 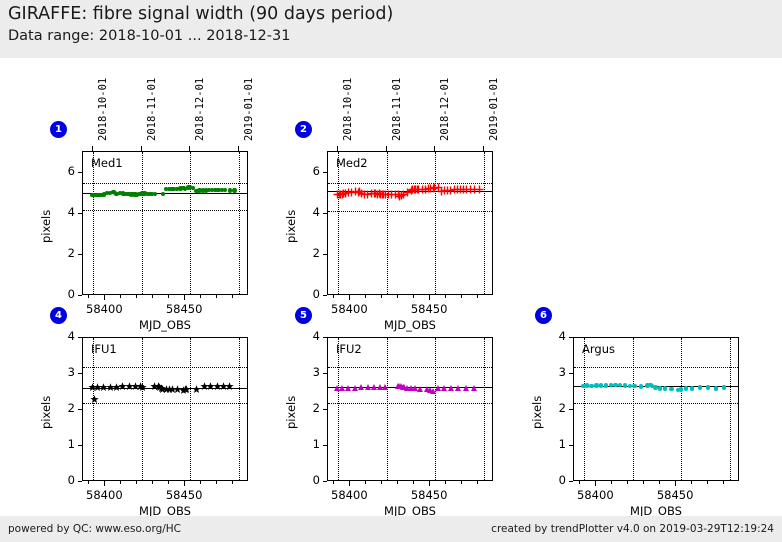 What do you see at coordinates (249, 109) in the screenshot?
I see `top-date-label: 2019-01-01` at bounding box center [249, 109].